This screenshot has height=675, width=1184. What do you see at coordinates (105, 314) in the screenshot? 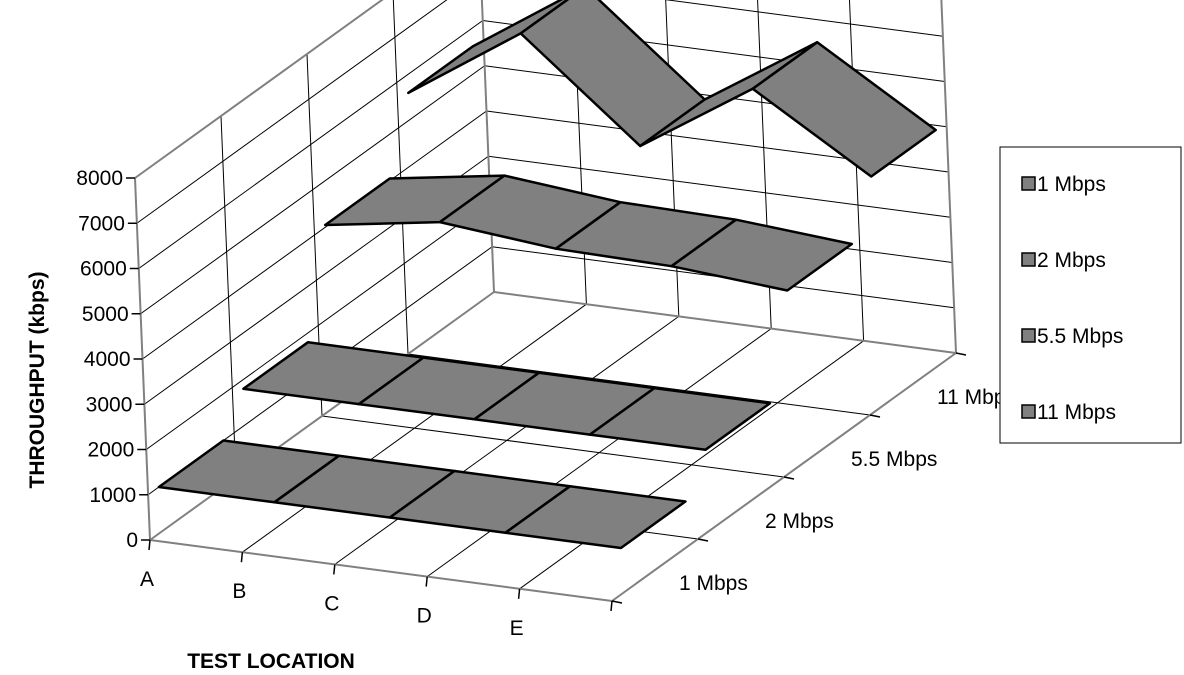
I see `y-tick-label: 5000` at bounding box center [105, 314].